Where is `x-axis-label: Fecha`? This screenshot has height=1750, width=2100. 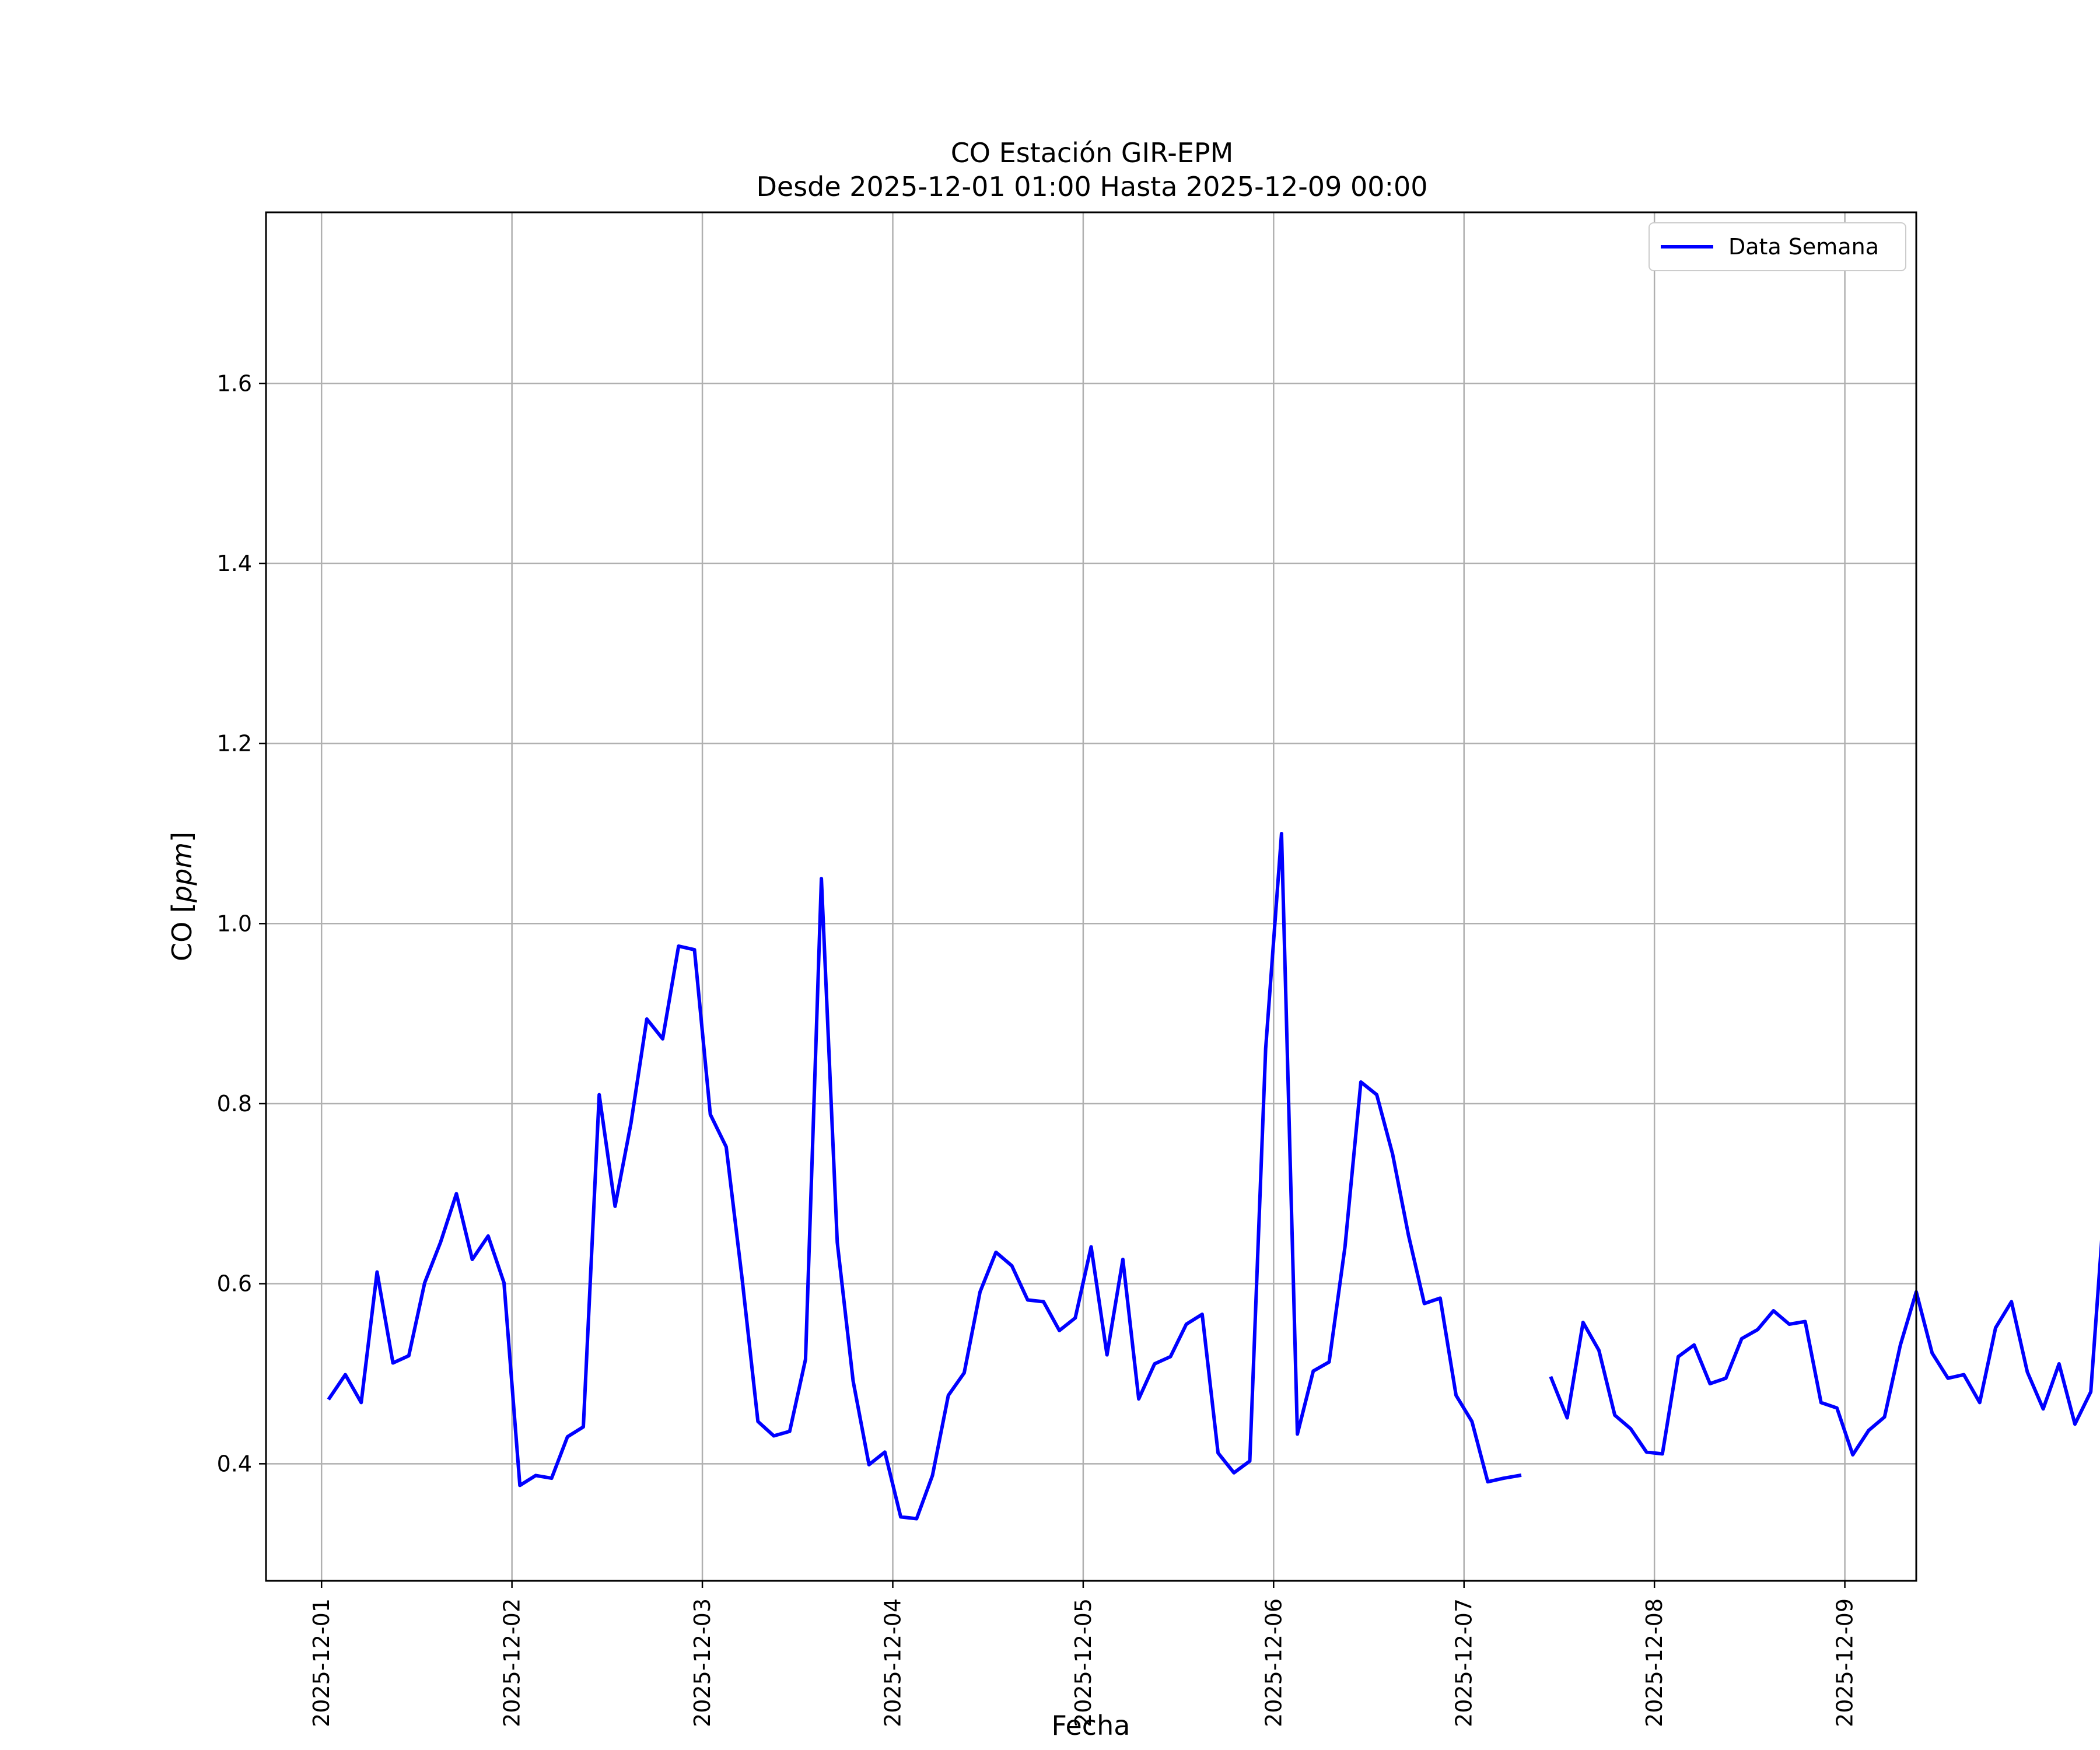 x-axis-label: Fecha is located at coordinates (1091, 1725).